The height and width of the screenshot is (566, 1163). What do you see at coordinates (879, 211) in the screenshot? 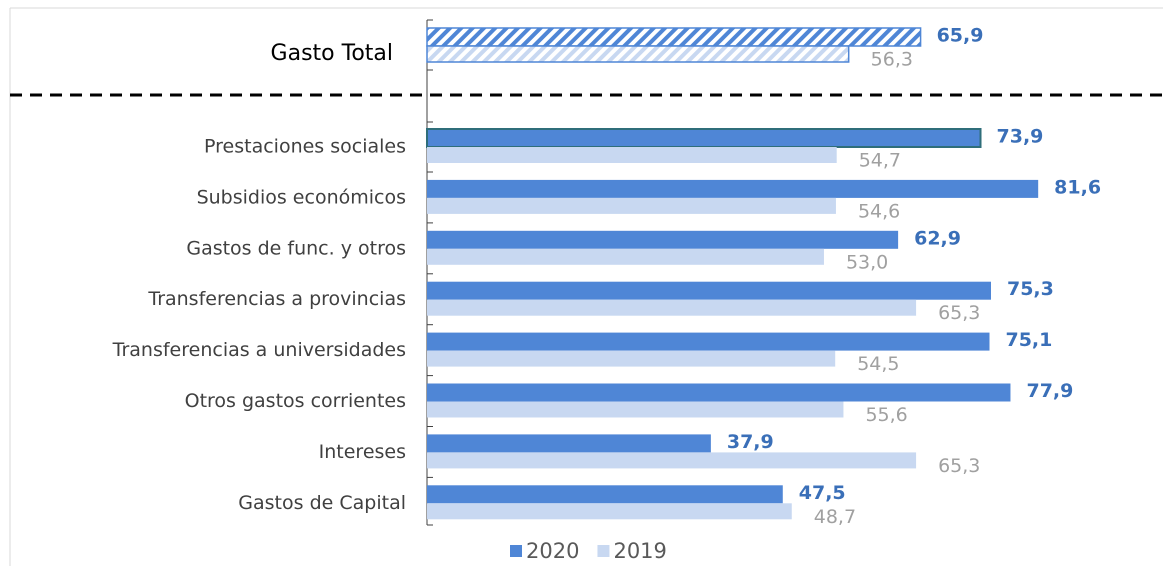
I see `value-label: 54,6` at bounding box center [879, 211].